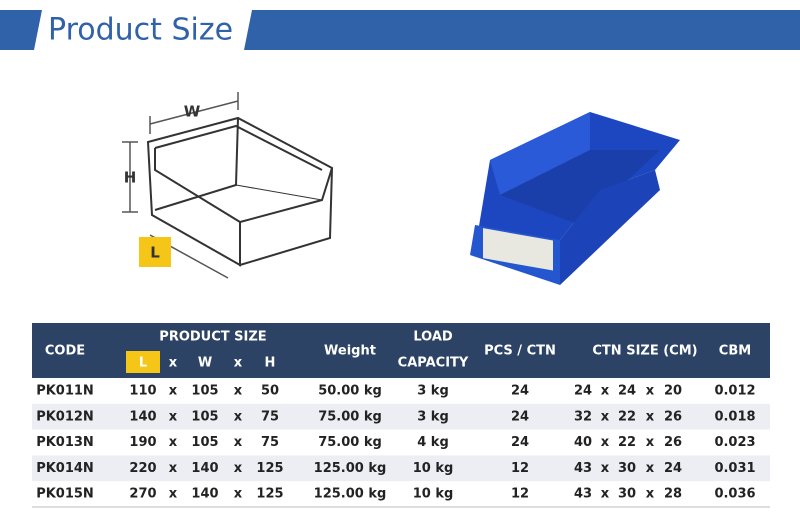 Image resolution: width=800 pixels, height=526 pixels. I want to click on header-cell: L, so click(143, 363).